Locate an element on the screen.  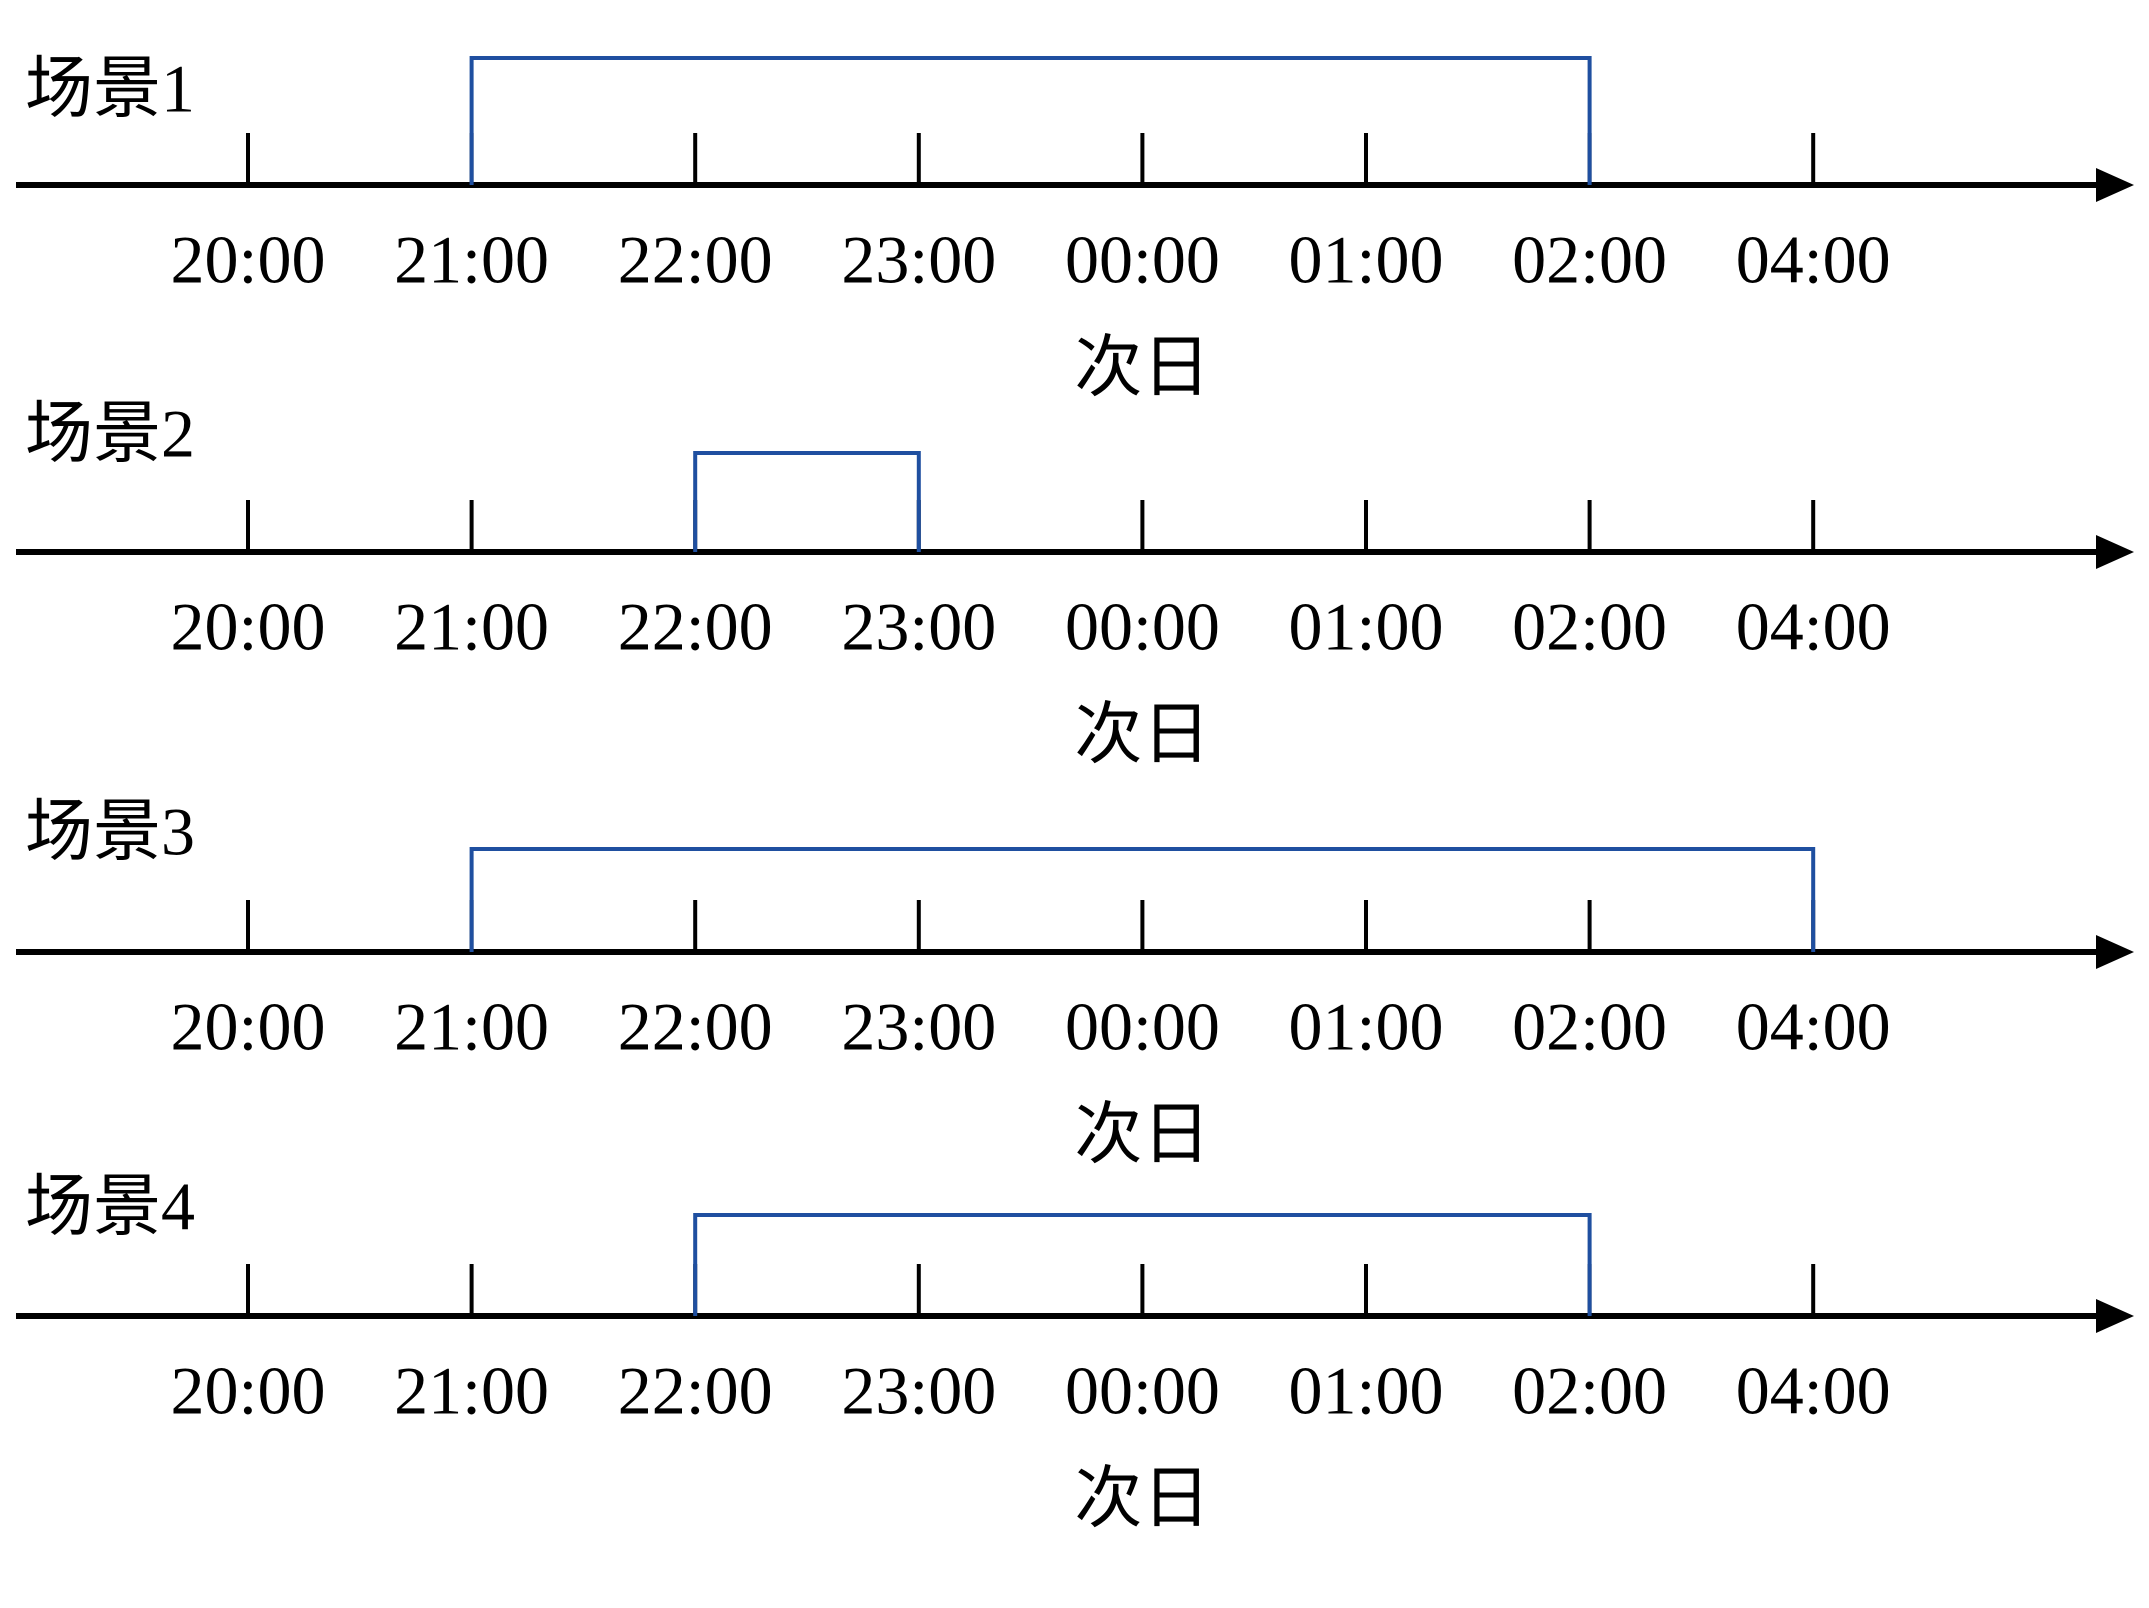
scenario-label: 场景1 is located at coordinates (110, 89).